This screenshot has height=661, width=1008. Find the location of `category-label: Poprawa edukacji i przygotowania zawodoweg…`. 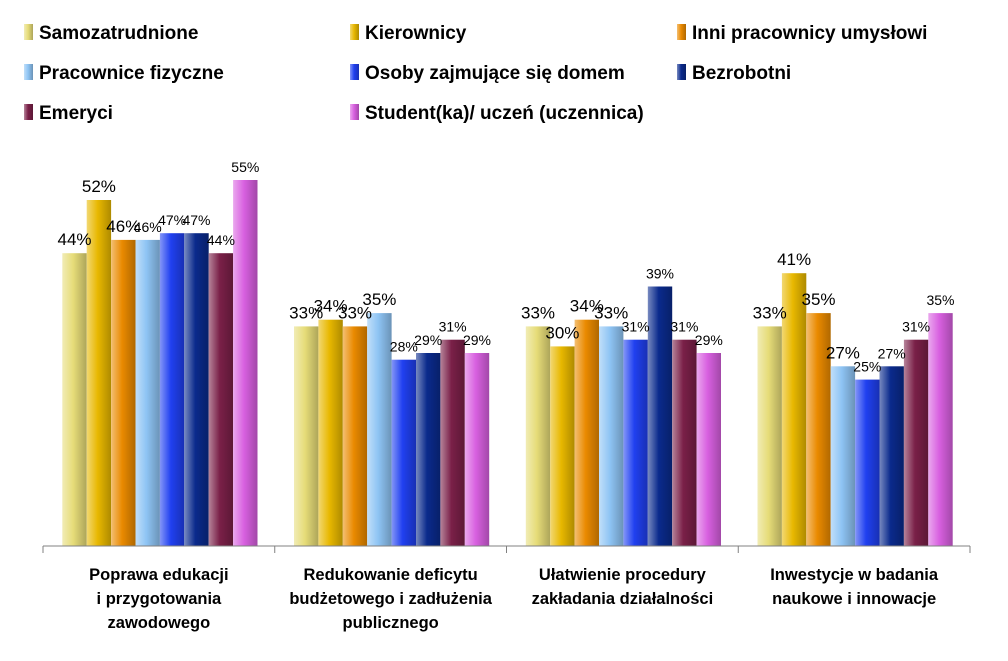

category-label: Poprawa edukacji i przygotowania zawodoweg… is located at coordinates (158, 599).